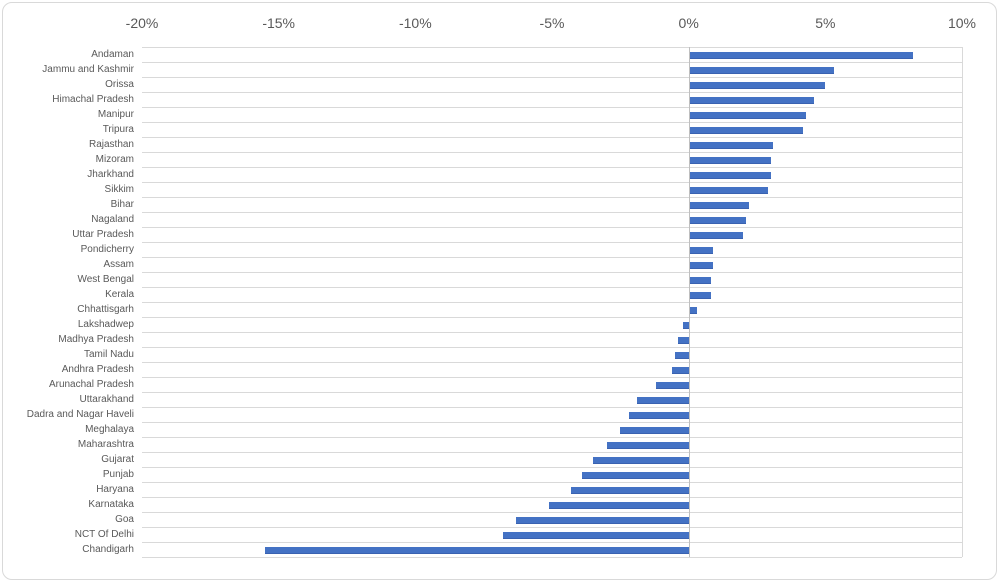  I want to click on zero-axis-line, so click(689, 302).